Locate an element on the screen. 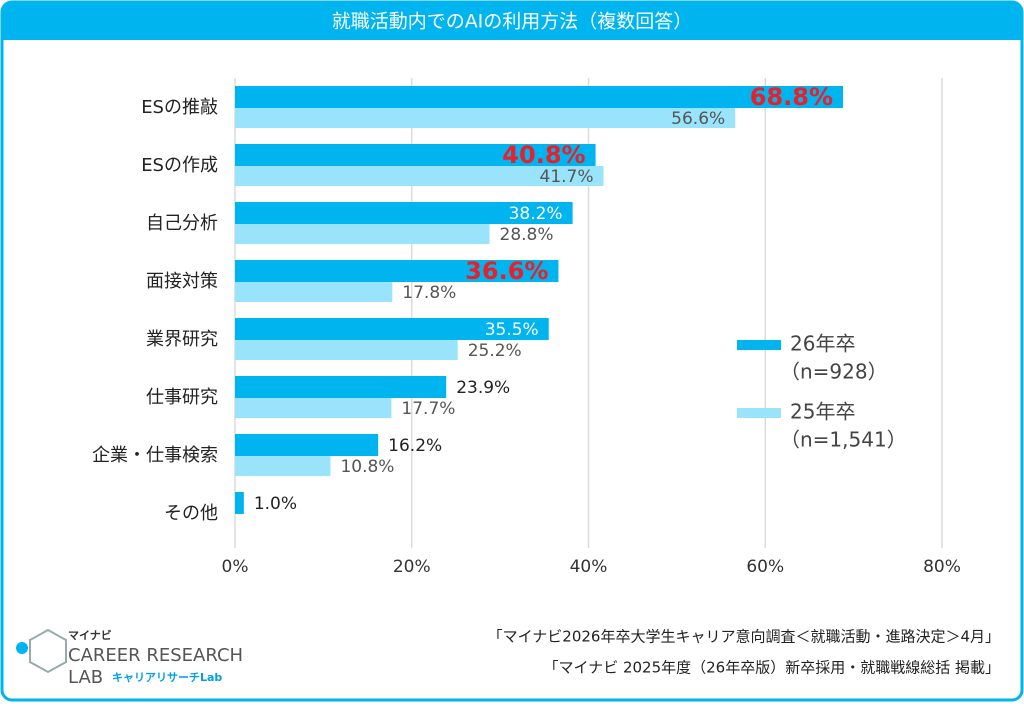 This screenshot has width=1024, height=706. value-label: 28.8% is located at coordinates (527, 235).